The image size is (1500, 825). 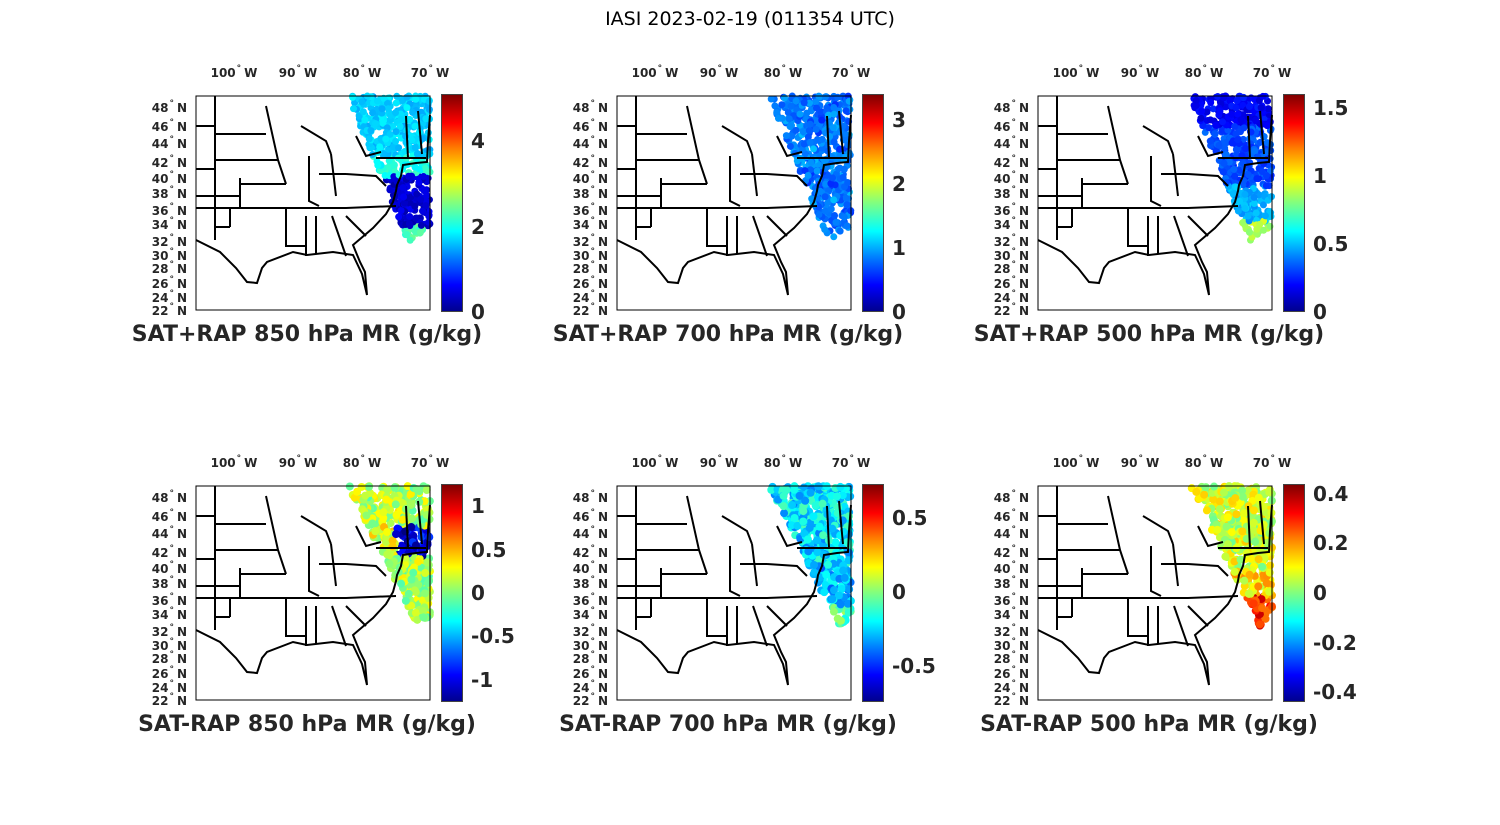 I want to click on panel-title: SAT-RAP 500 hPa MR (g/kg), so click(x=1149, y=724).